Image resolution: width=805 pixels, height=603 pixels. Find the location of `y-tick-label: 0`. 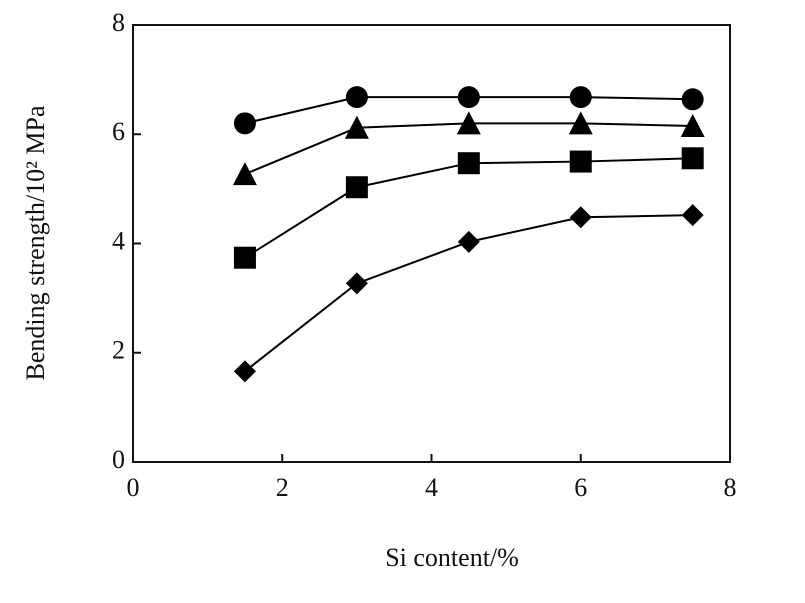

y-tick-label: 0 is located at coordinates (118, 459).